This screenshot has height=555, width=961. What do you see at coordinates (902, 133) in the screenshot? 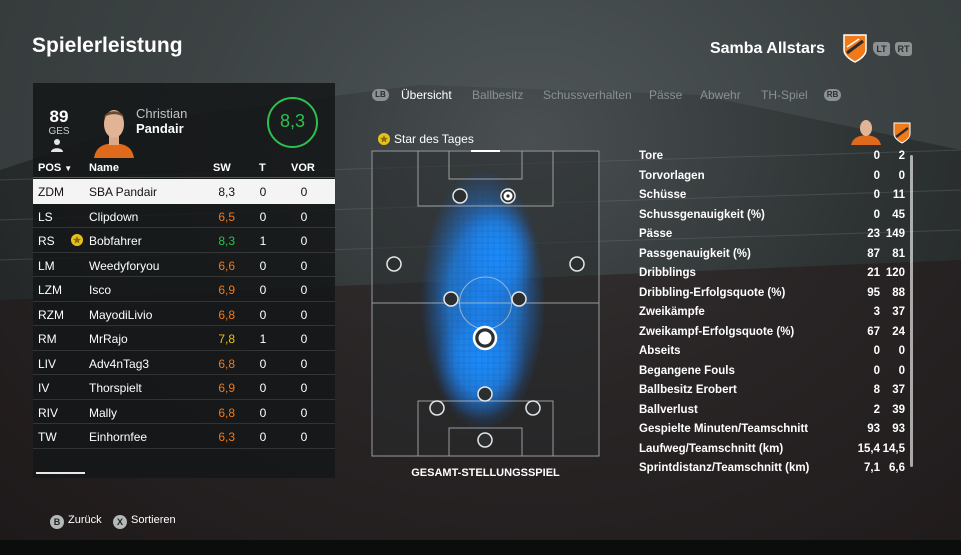
I see `team-crest-icon` at bounding box center [902, 133].